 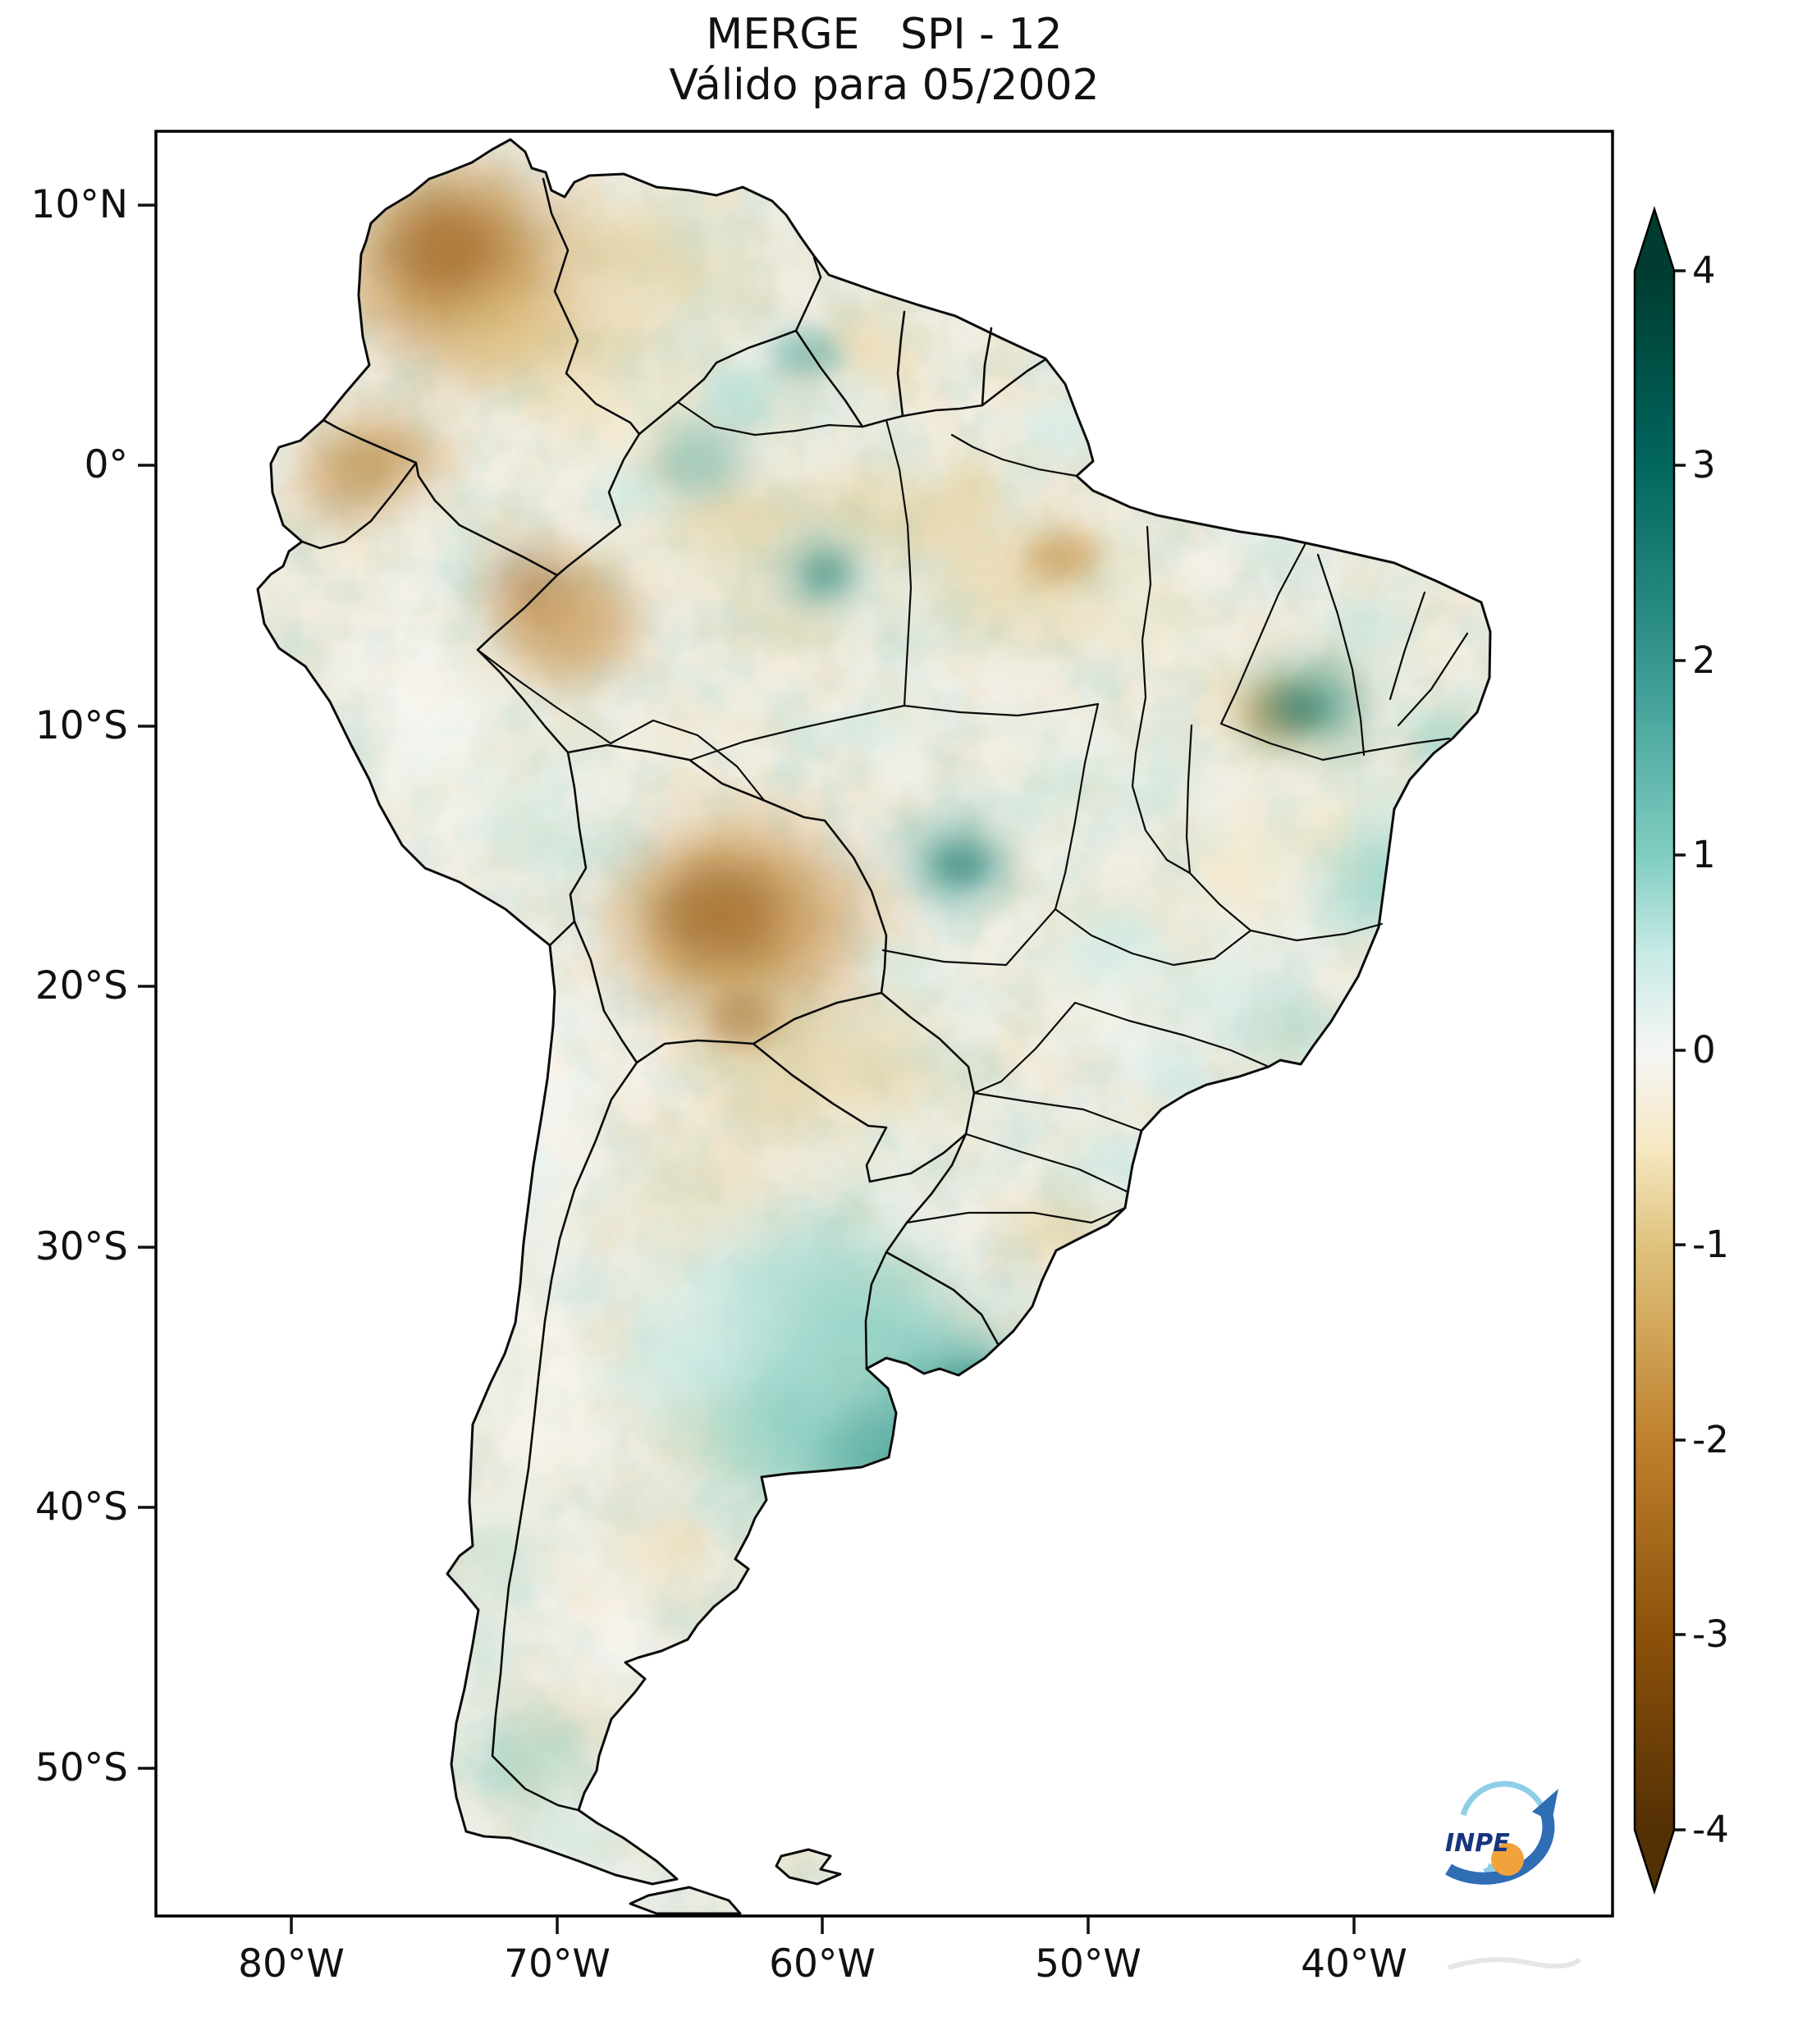 I want to click on cb-tick-label-4: 4, so click(x=1704, y=270).